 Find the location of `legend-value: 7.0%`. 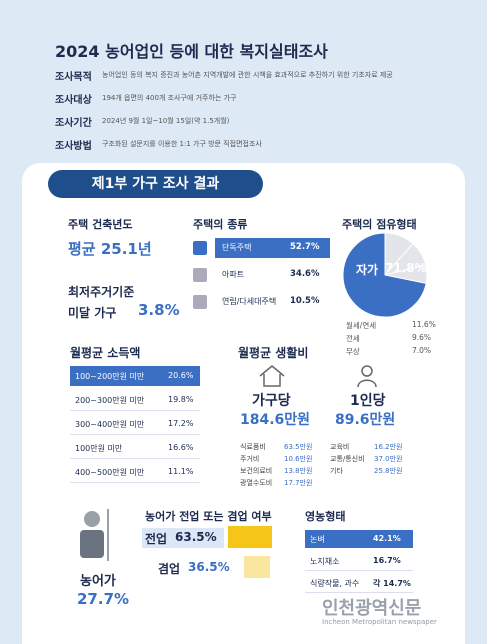

legend-value: 7.0% is located at coordinates (422, 350).